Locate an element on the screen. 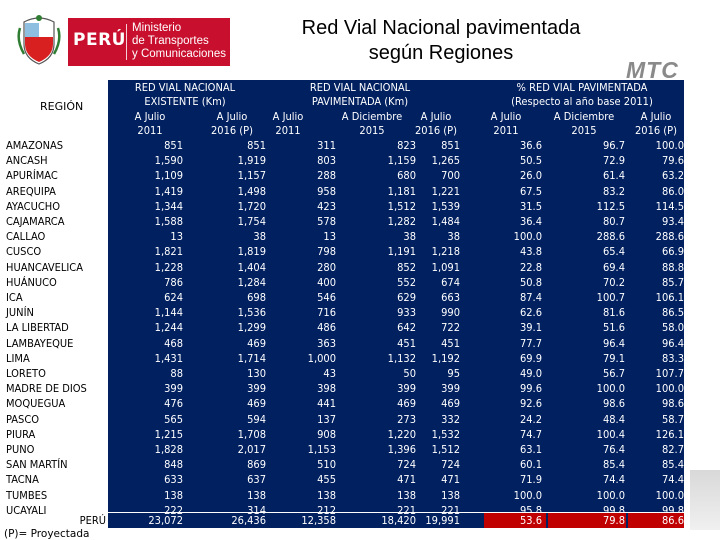 The height and width of the screenshot is (540, 720). table-cell: 1,720 is located at coordinates (251, 206).